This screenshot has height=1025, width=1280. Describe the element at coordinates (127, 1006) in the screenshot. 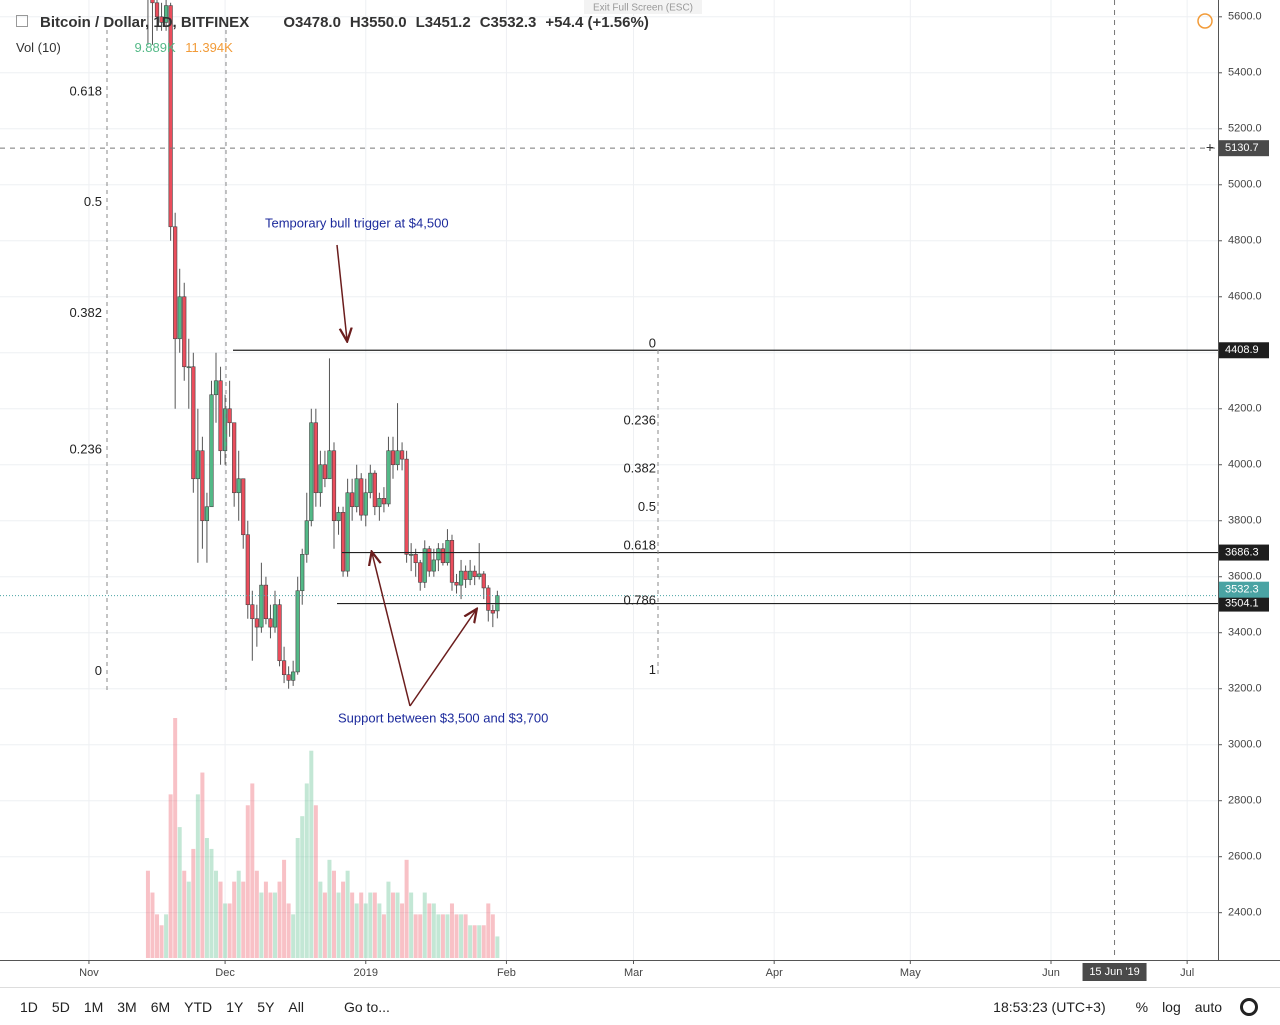

I see `range-button: 3M` at that location.